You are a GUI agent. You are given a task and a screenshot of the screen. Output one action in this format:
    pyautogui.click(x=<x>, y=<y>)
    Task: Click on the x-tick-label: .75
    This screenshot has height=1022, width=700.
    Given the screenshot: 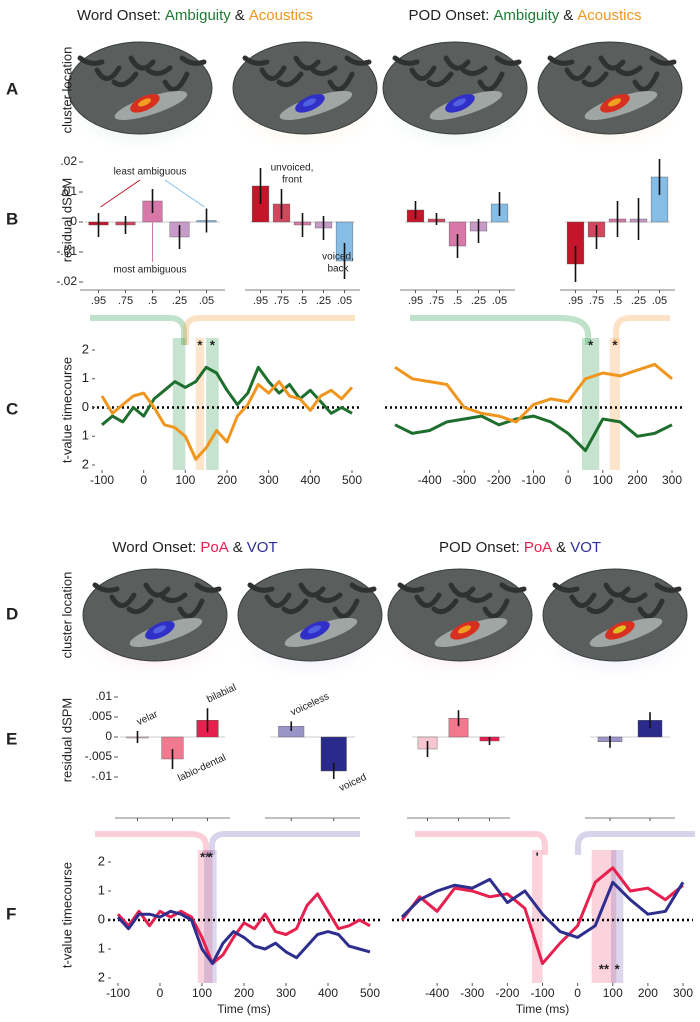 What is the action you would take?
    pyautogui.click(x=436, y=301)
    